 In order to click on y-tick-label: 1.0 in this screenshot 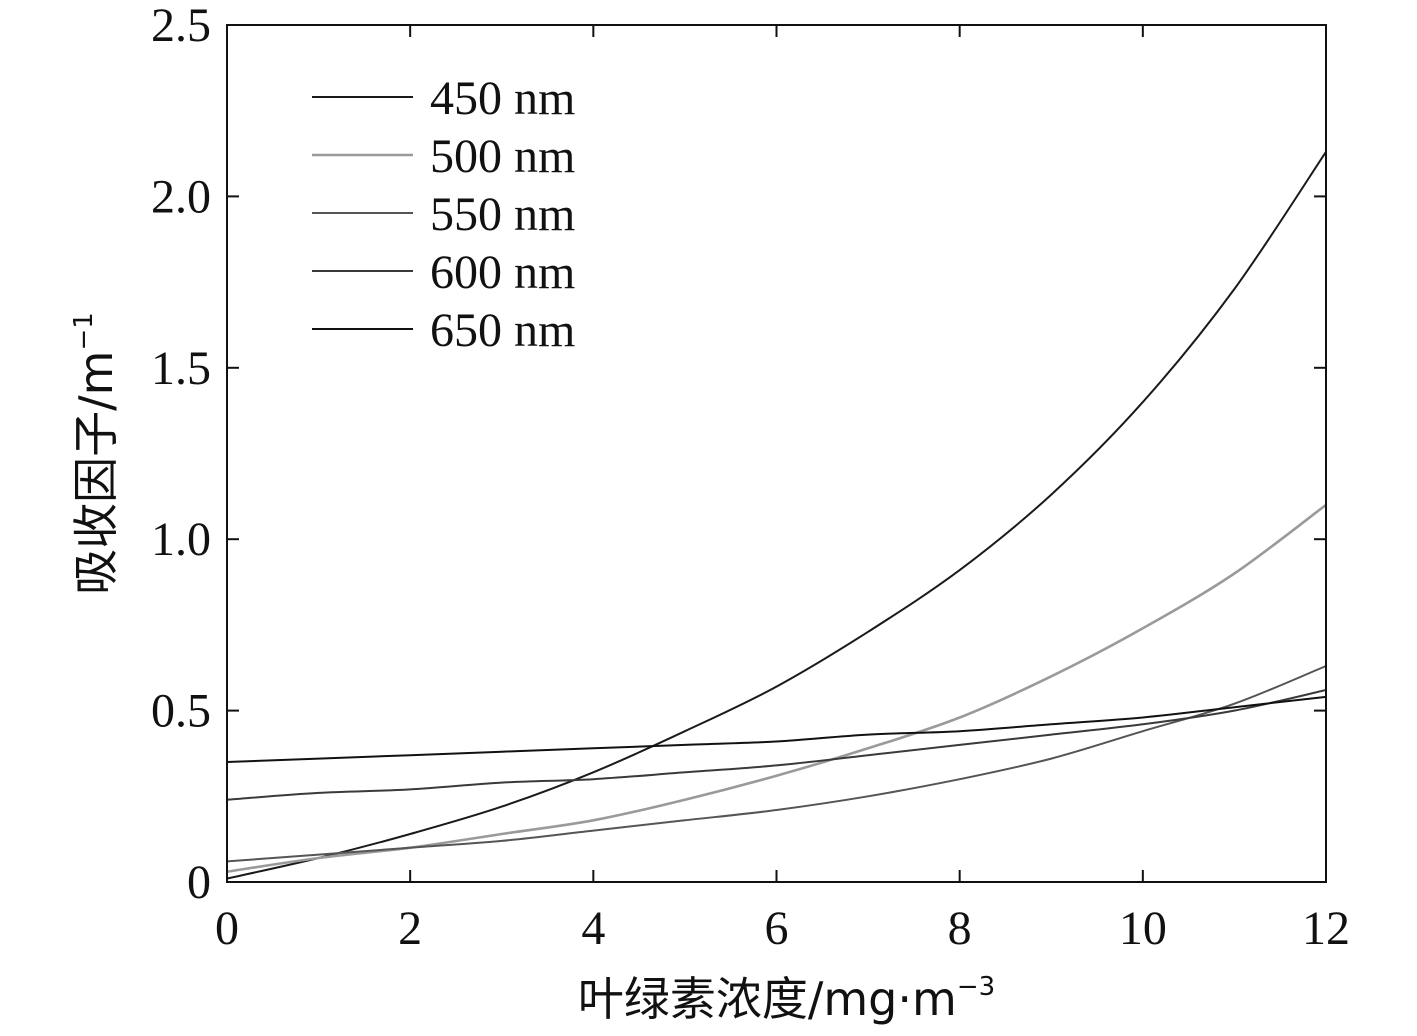, I will do `click(181, 539)`.